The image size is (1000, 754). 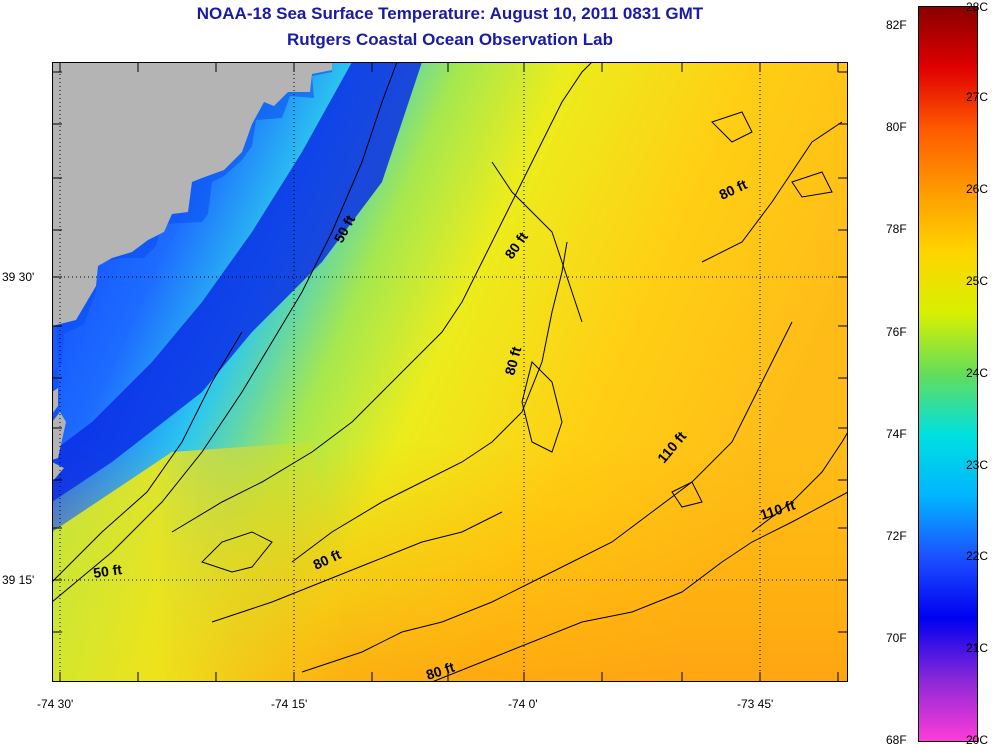 I want to click on longitude-label: -74 30', so click(x=55, y=704).